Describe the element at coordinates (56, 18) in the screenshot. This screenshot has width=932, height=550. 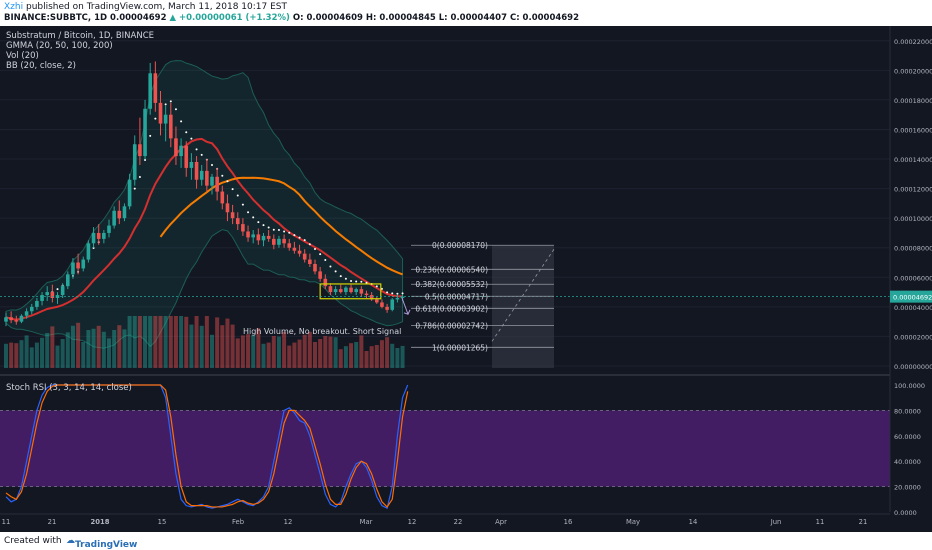
I see `symbol-label: BINANCE:SUBBTC, 1D` at that location.